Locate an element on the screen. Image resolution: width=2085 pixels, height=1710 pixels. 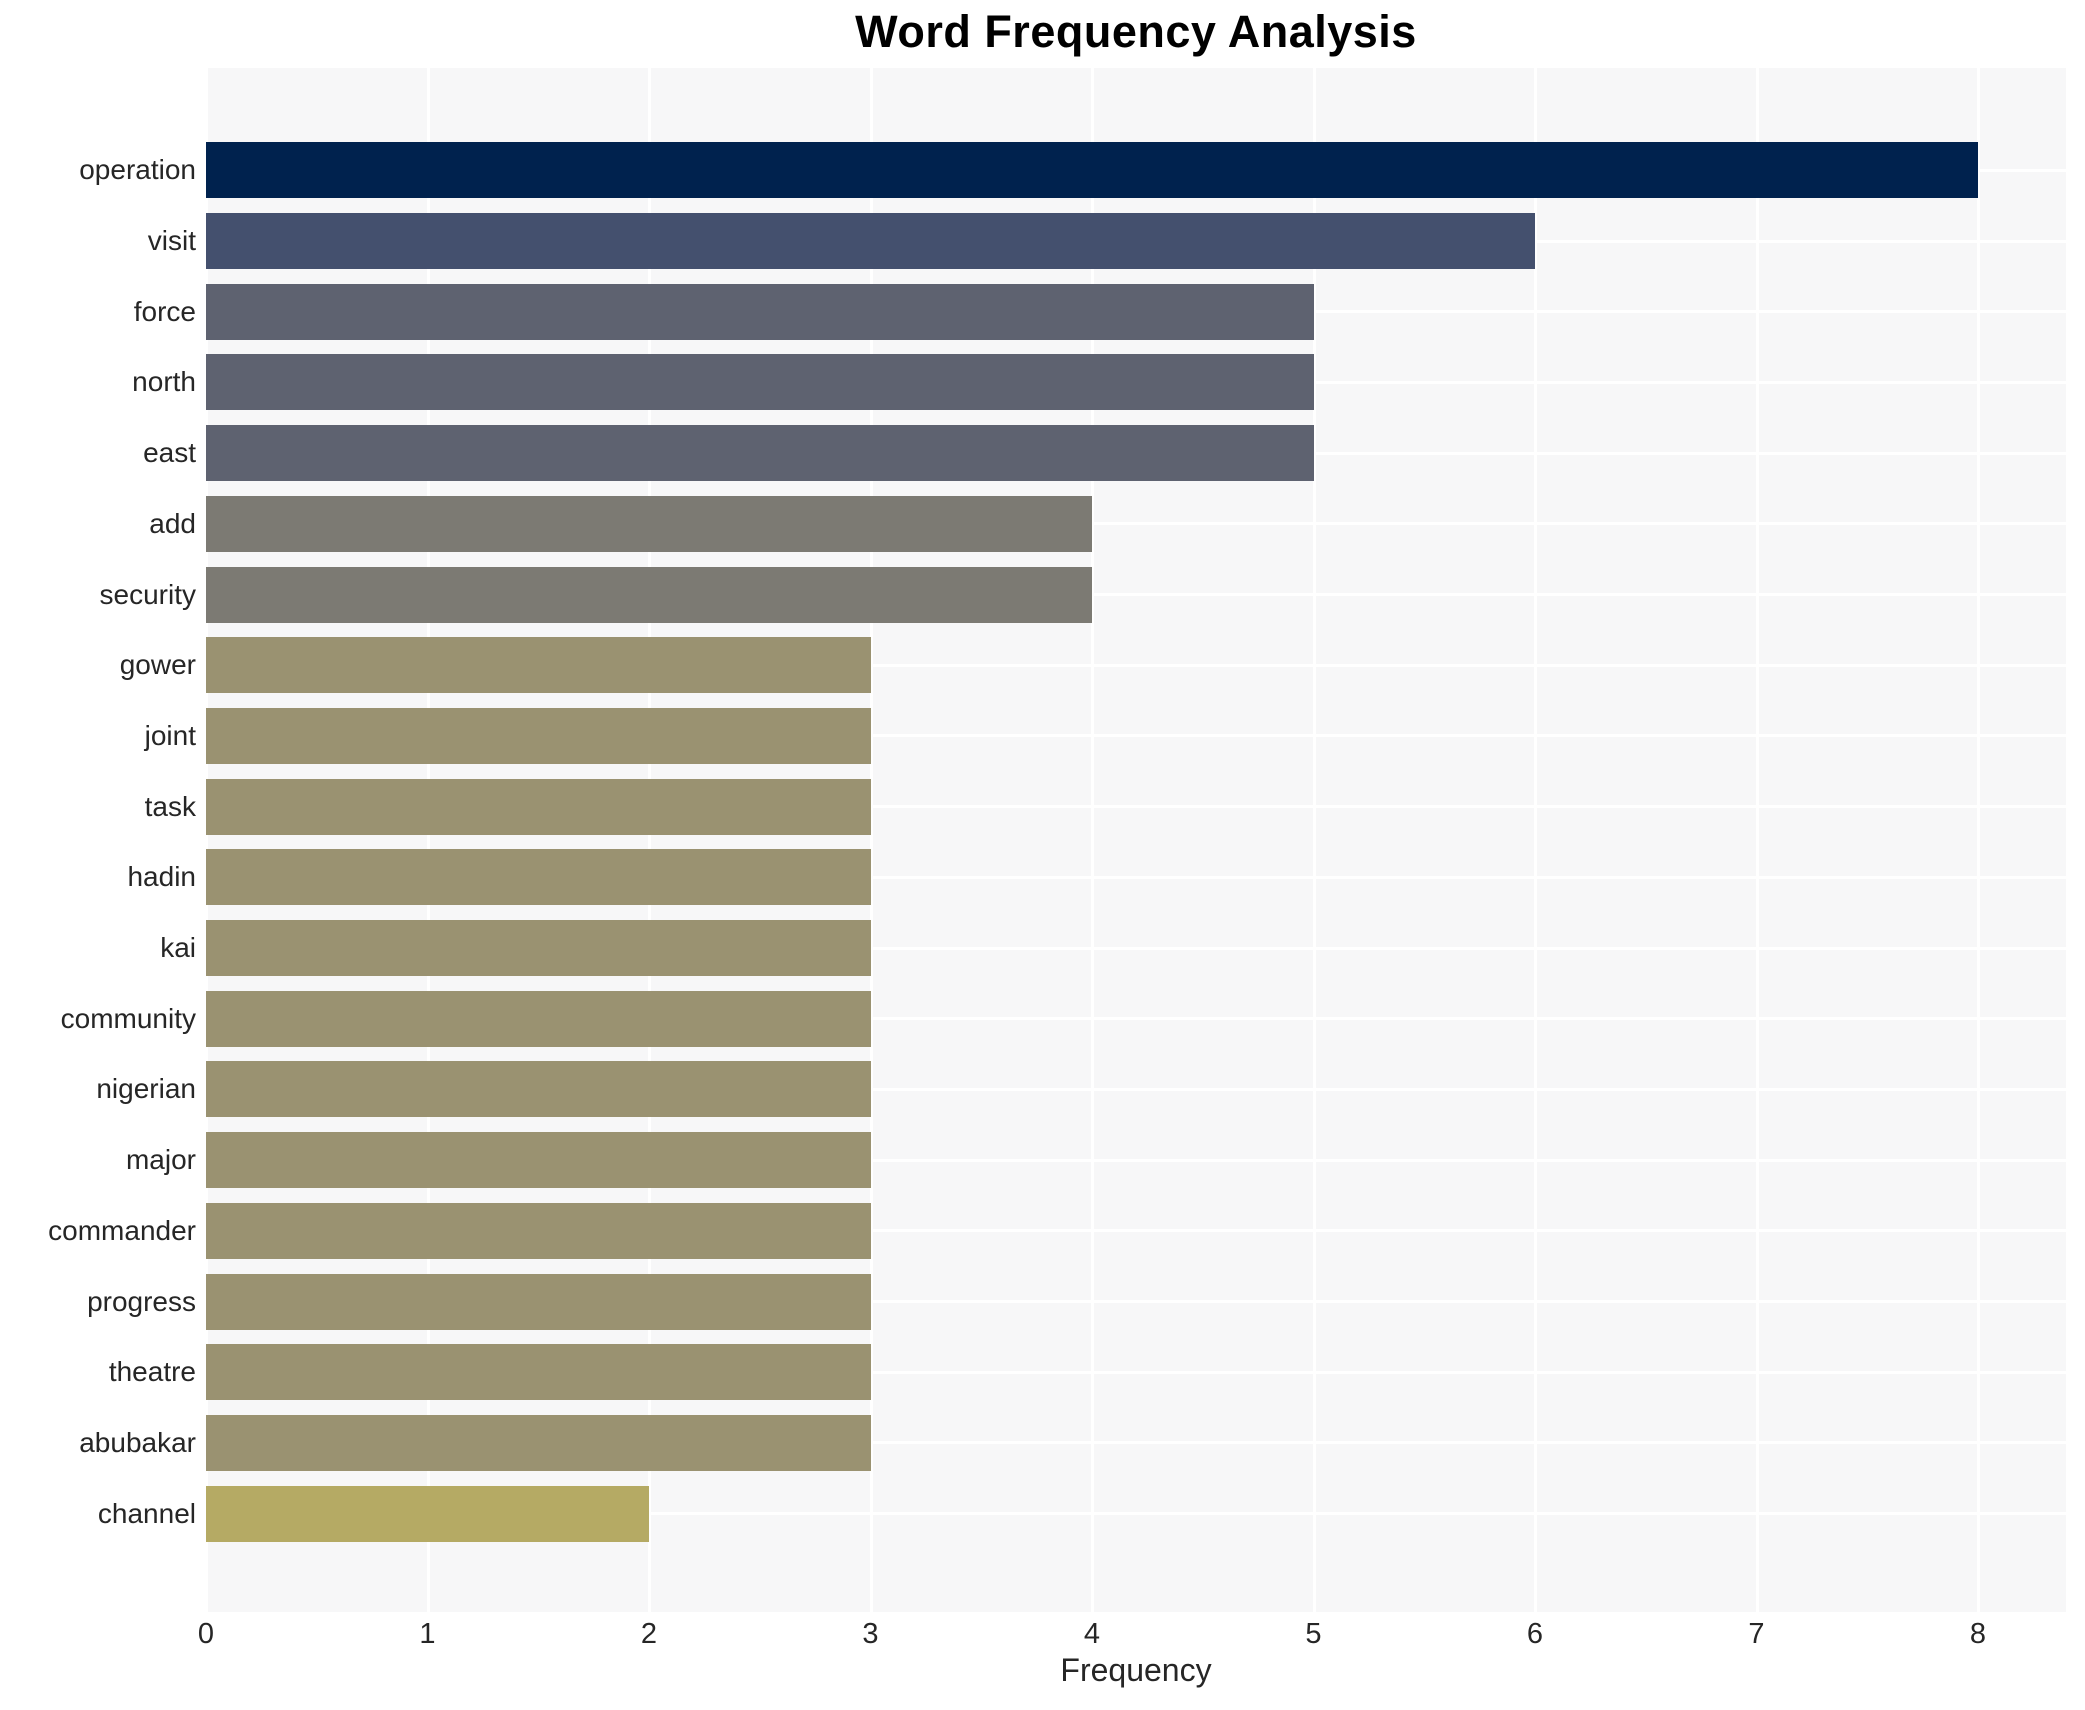
x-tick-label-5: 5 is located at coordinates (1313, 1634).